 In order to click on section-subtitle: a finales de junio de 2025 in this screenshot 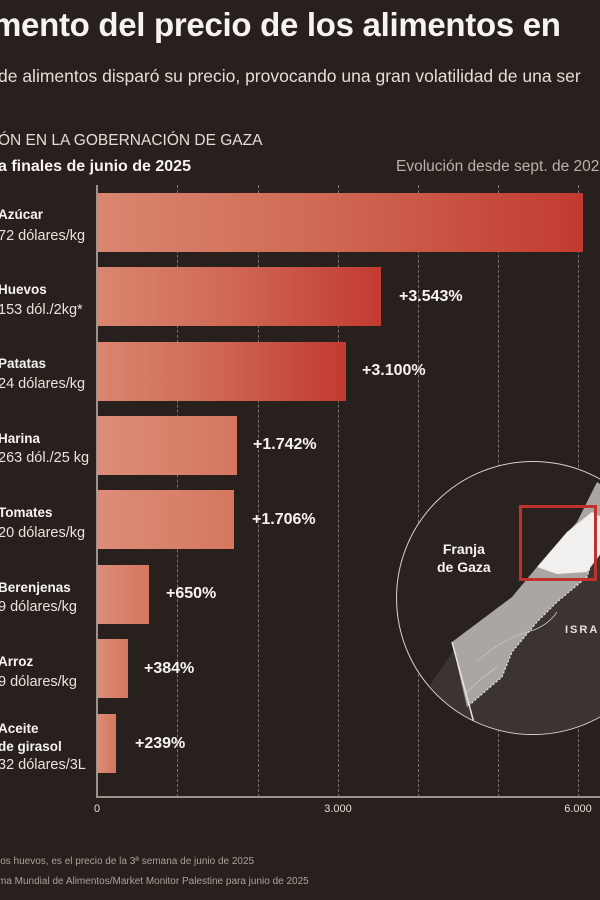, I will do `click(95, 166)`.